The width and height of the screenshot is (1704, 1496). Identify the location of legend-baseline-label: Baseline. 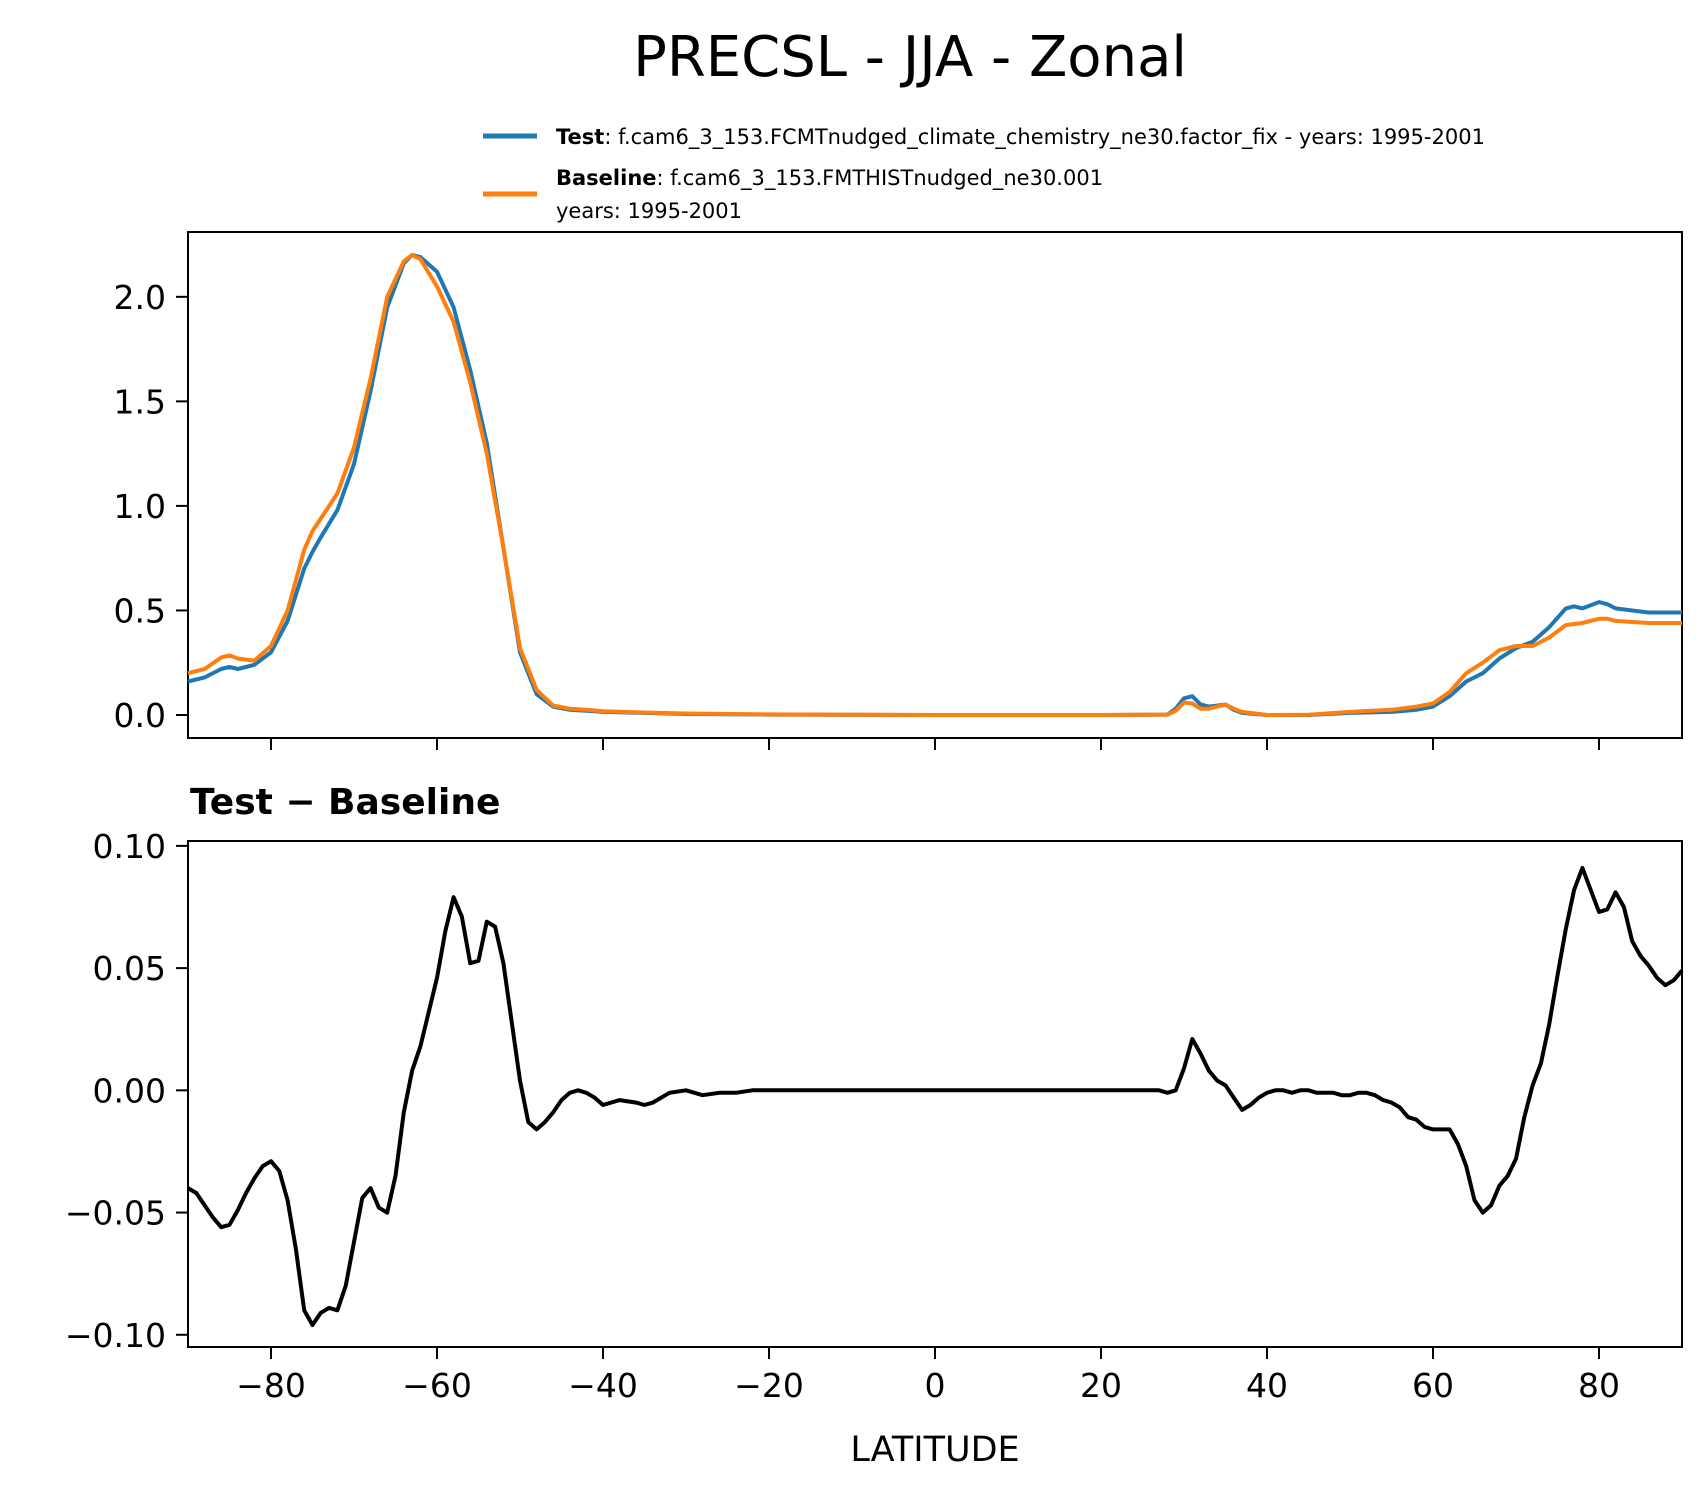
(606, 178).